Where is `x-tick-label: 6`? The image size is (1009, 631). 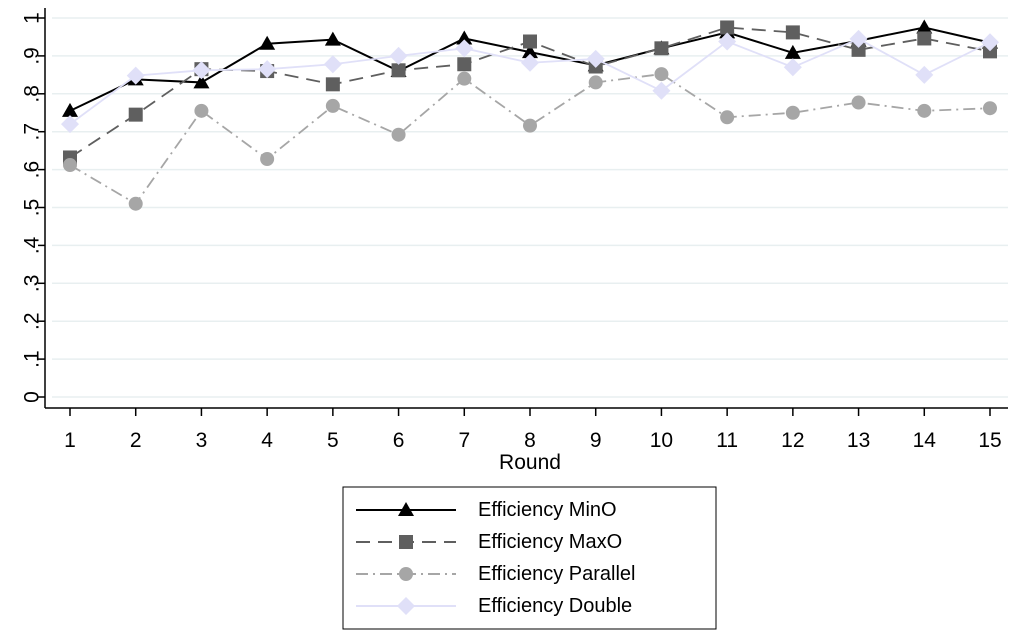 x-tick-label: 6 is located at coordinates (399, 440).